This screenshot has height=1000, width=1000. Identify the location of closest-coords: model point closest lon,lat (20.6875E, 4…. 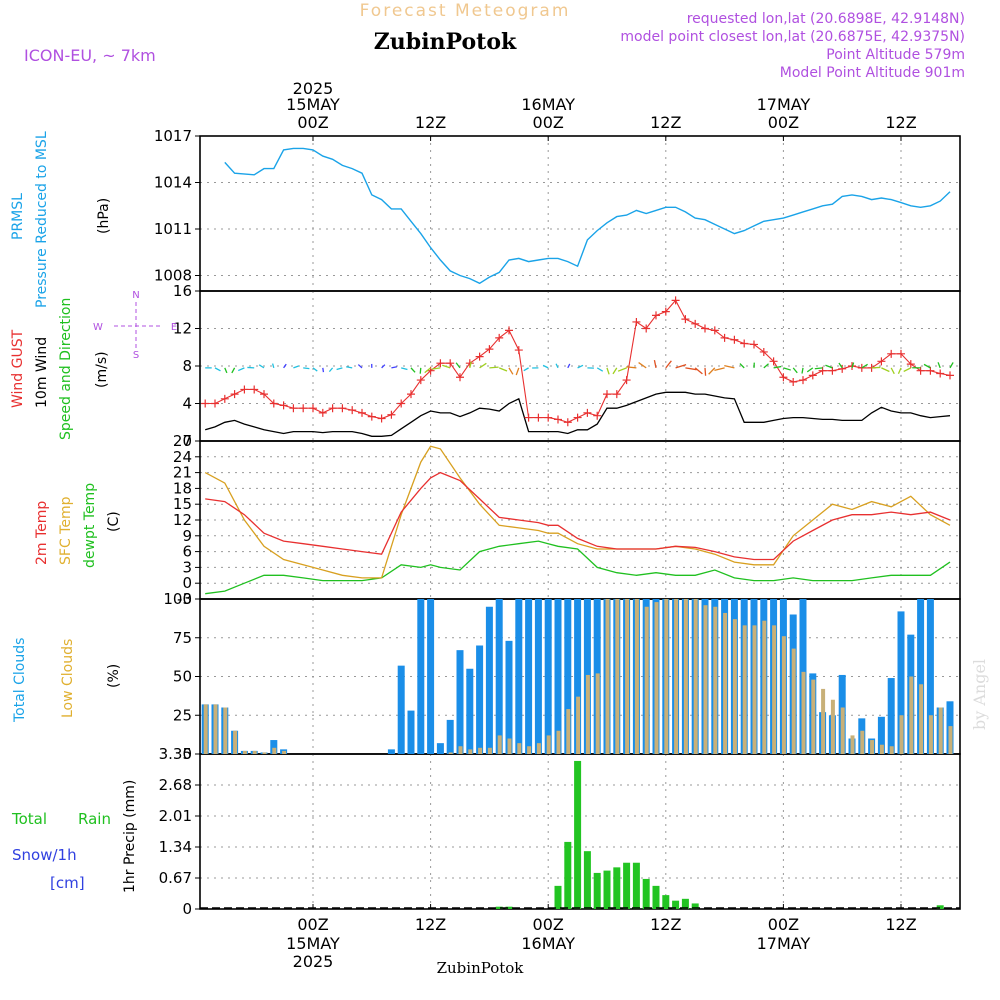
(792, 37).